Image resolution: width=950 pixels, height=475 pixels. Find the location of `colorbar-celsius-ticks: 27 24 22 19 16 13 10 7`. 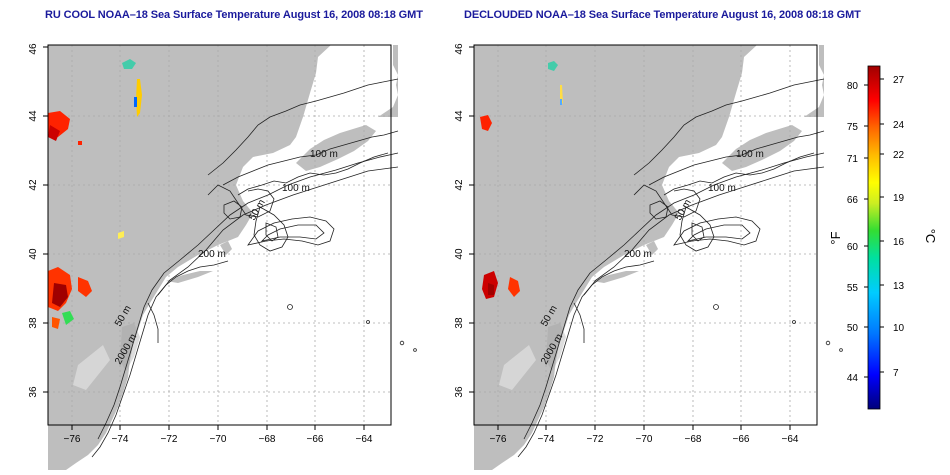

colorbar-celsius-ticks: 27 24 22 19 16 13 10 7 is located at coordinates (892, 227).